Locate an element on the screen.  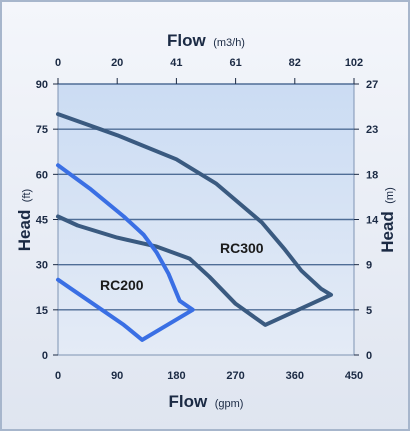
series-label-rc300: RC300 is located at coordinates (242, 248).